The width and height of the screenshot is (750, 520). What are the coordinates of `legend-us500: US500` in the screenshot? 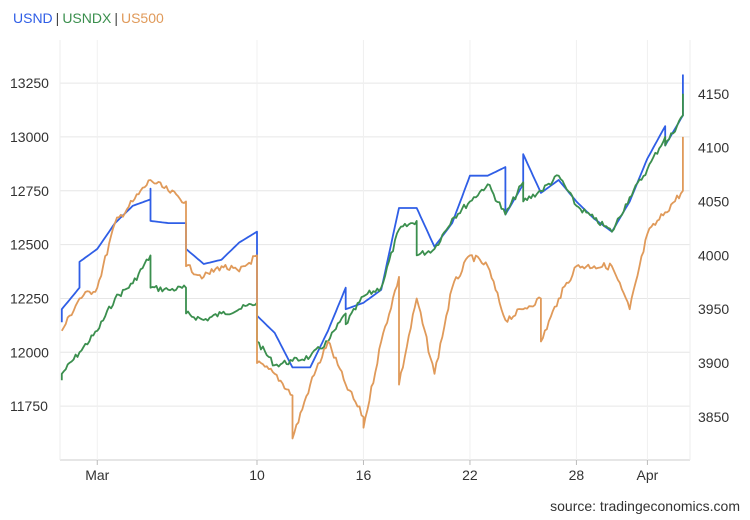 It's located at (142, 18).